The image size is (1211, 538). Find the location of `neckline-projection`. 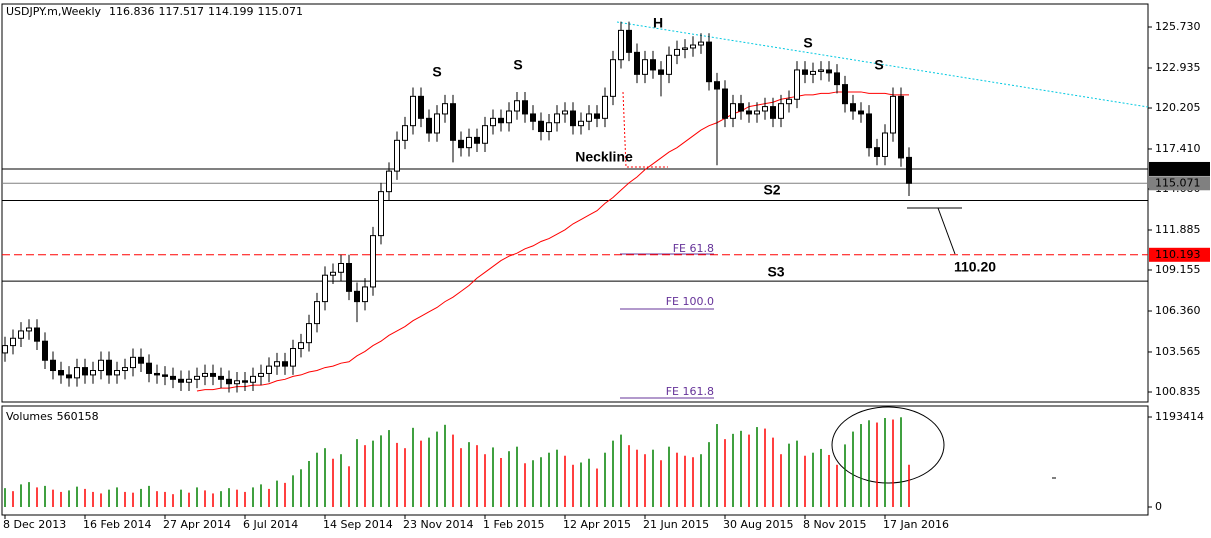

neckline-projection is located at coordinates (645, 129).